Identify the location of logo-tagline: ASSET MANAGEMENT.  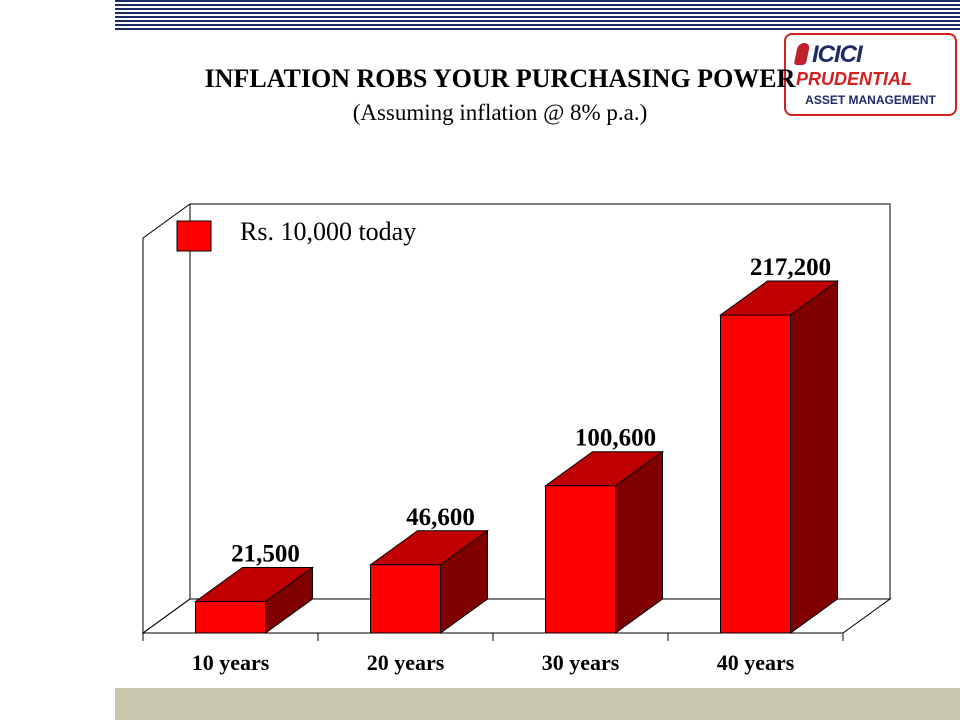
(870, 100).